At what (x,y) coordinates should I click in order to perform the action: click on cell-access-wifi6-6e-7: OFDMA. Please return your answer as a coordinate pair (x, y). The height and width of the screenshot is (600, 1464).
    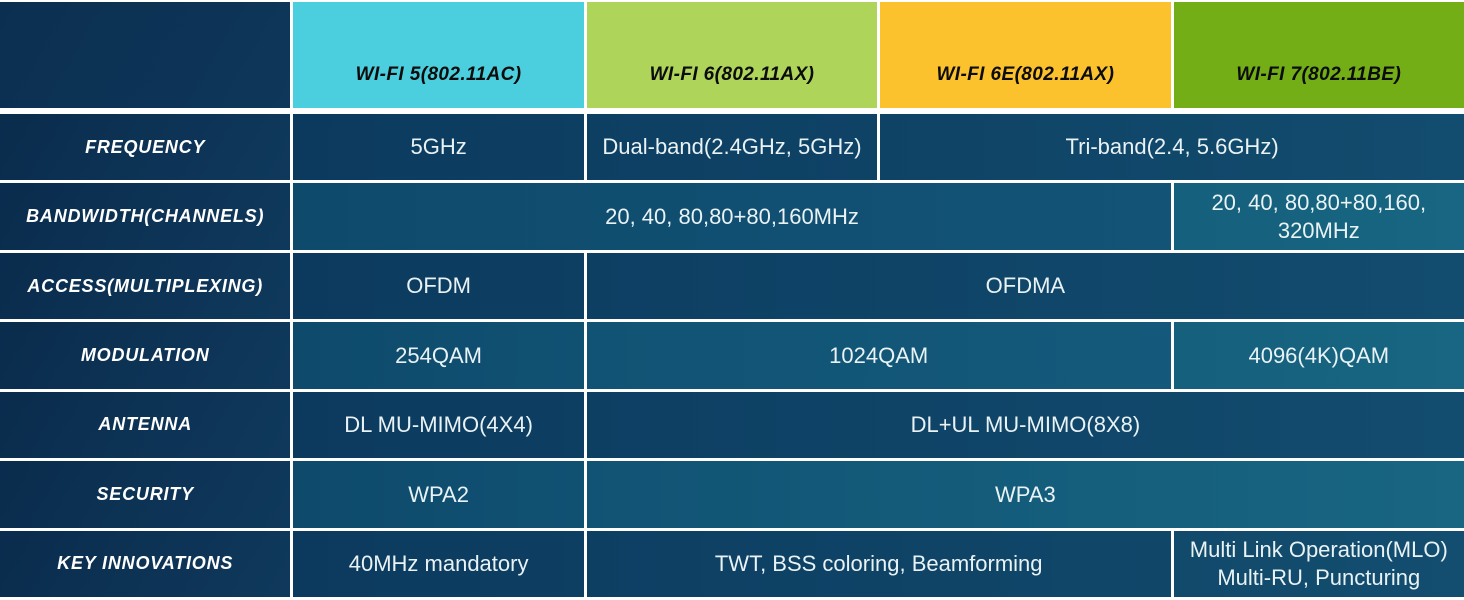
    Looking at the image, I should click on (1025, 286).